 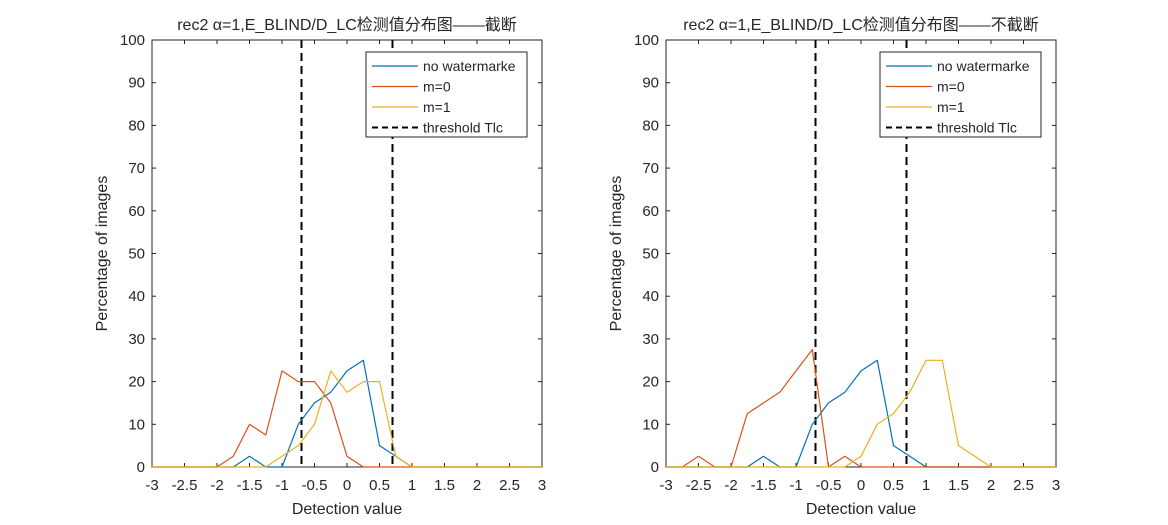 What do you see at coordinates (861, 25) in the screenshot?
I see `chart-title: rec2 α=1,E_BLIND/D_LC检测值分布图——不截断` at bounding box center [861, 25].